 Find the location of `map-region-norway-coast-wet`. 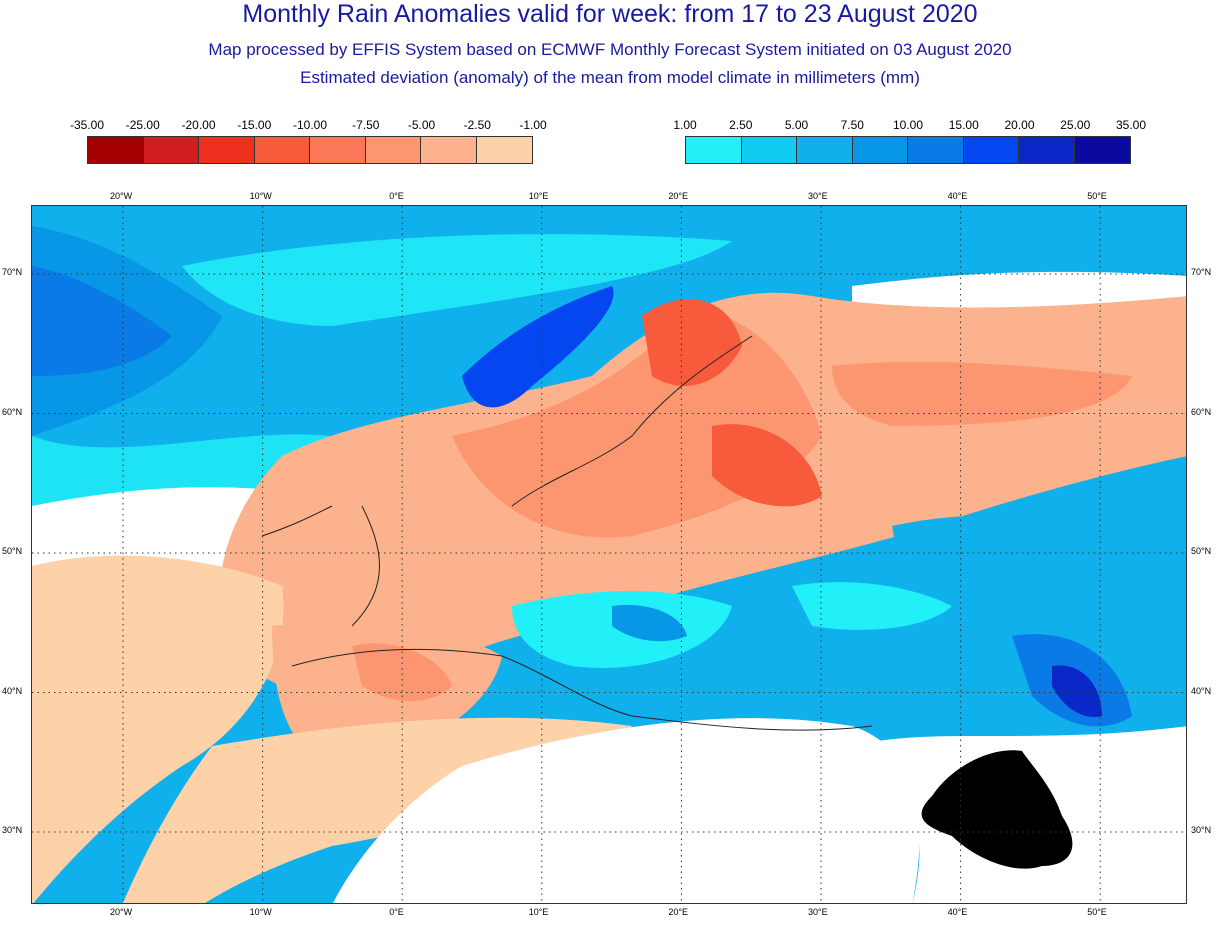

map-region-norway-coast-wet is located at coordinates (538, 347).